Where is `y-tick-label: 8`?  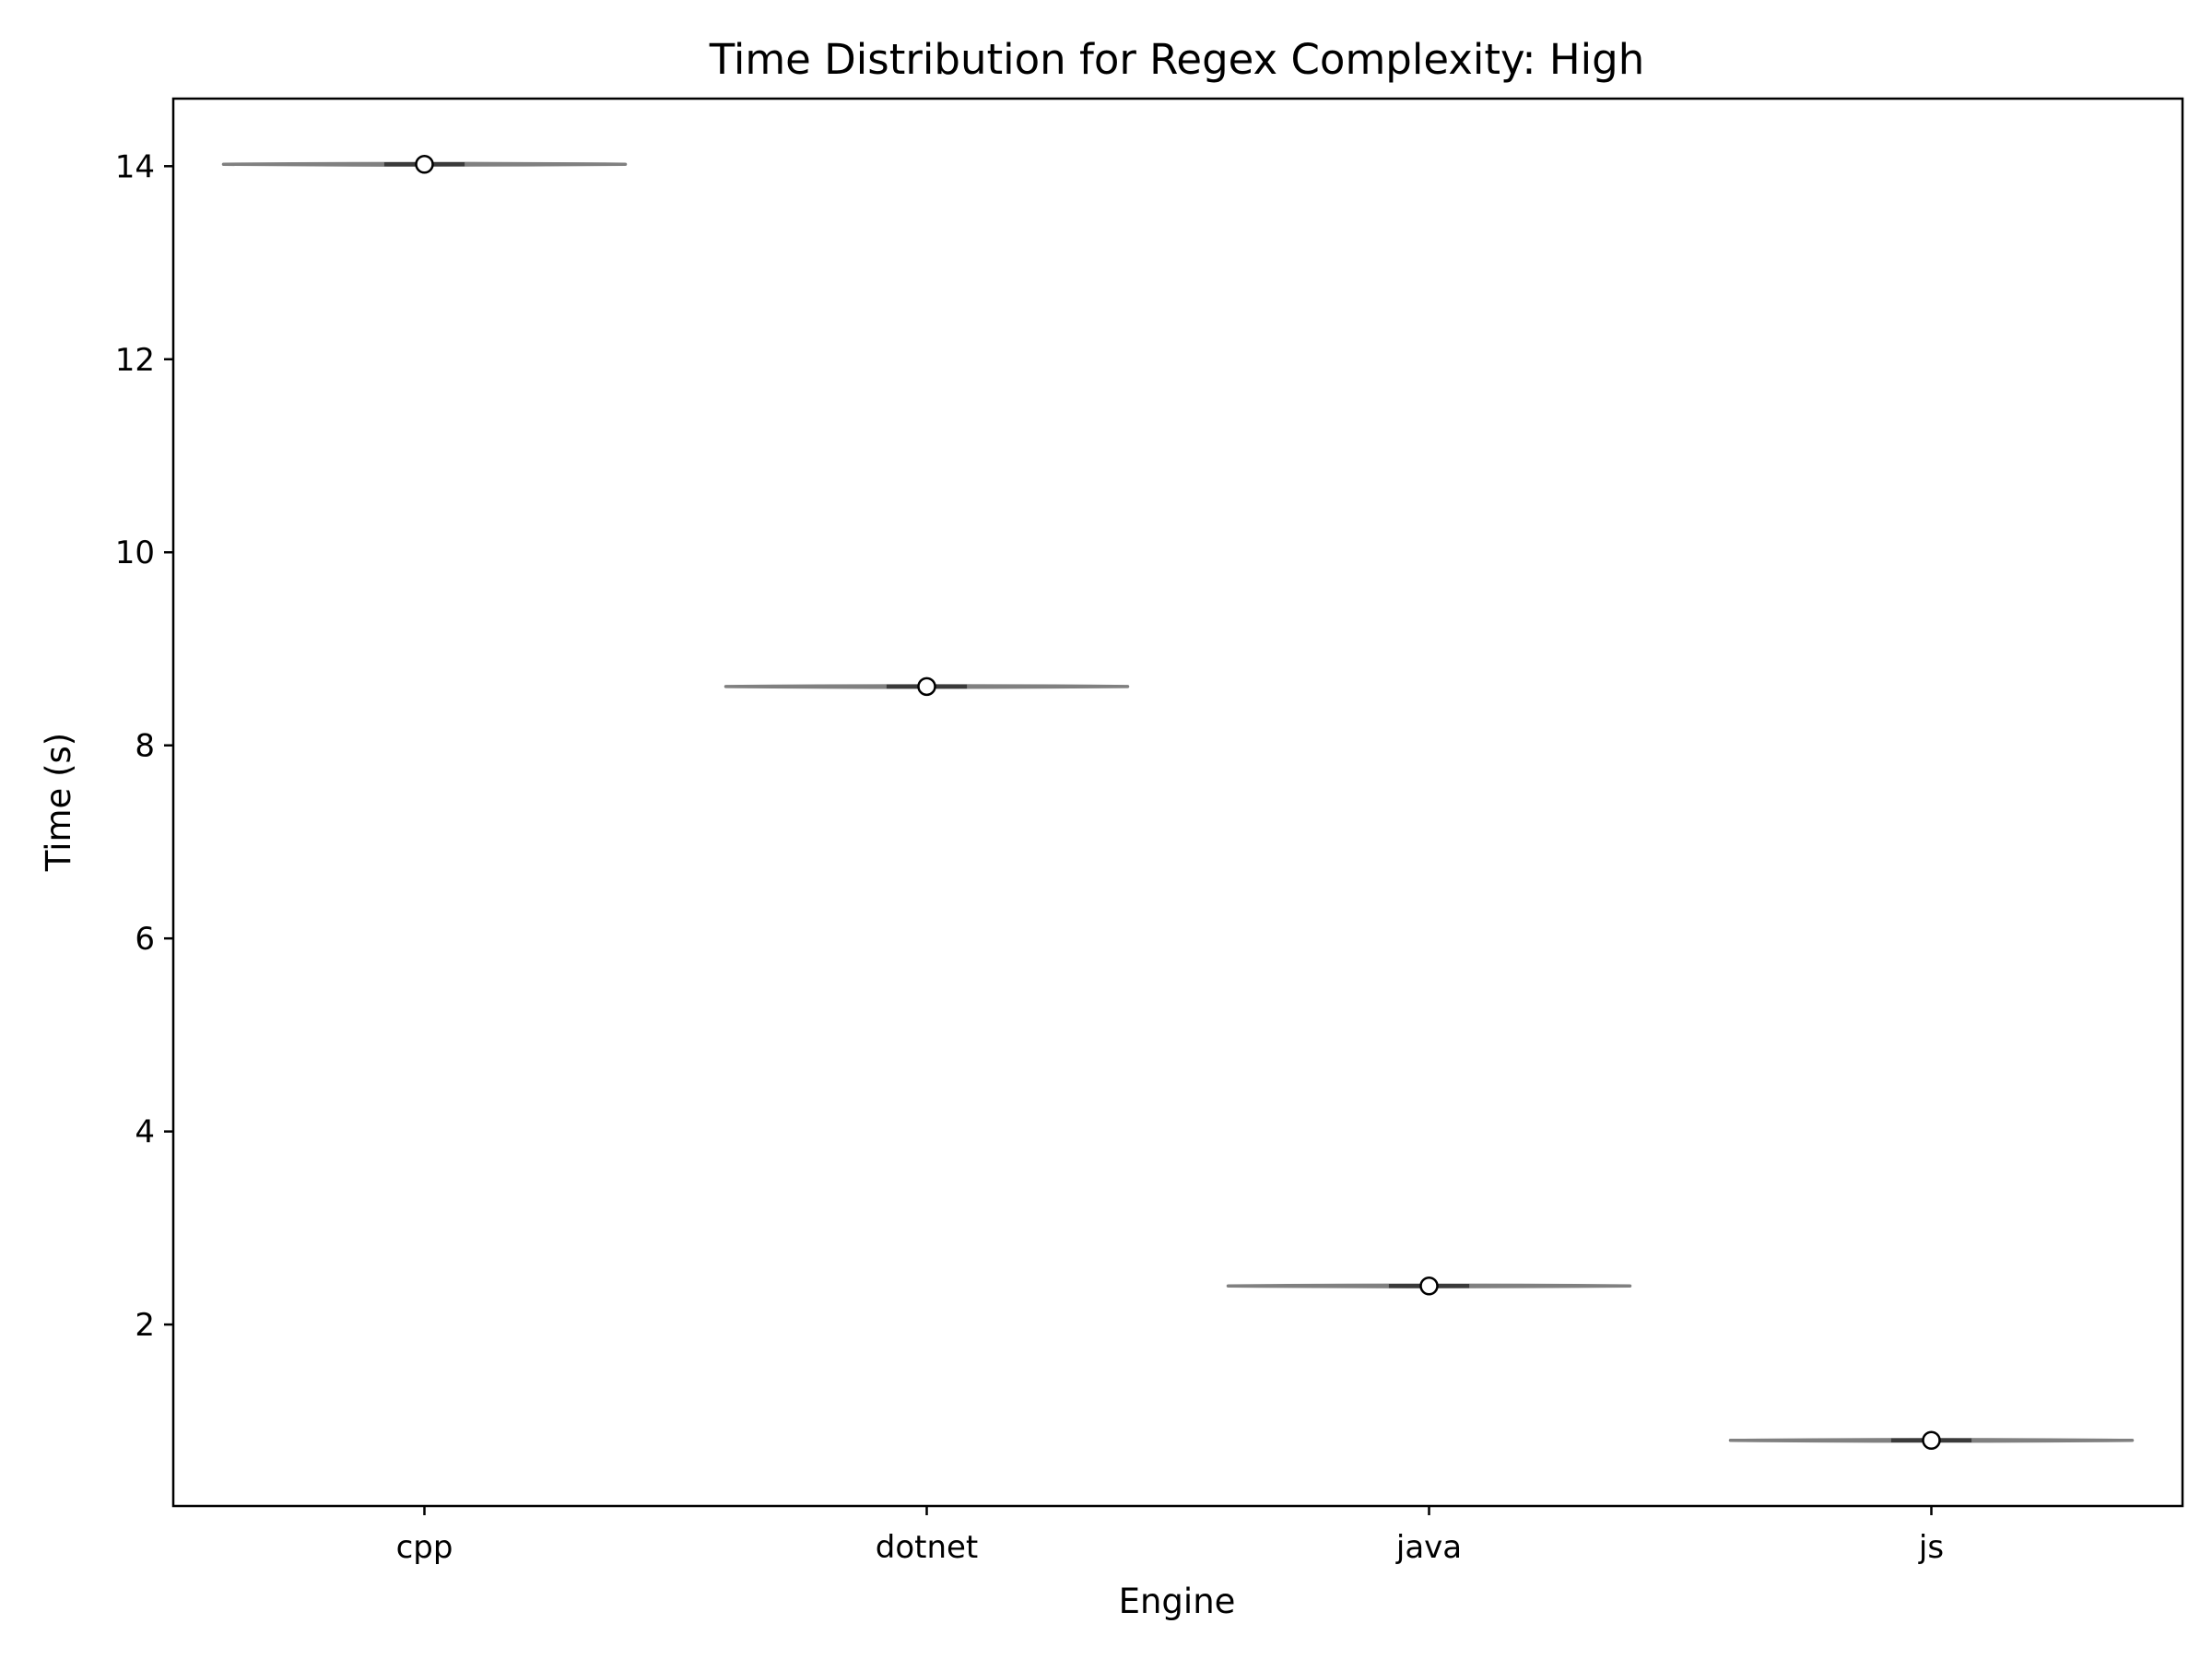
y-tick-label: 8 is located at coordinates (145, 746).